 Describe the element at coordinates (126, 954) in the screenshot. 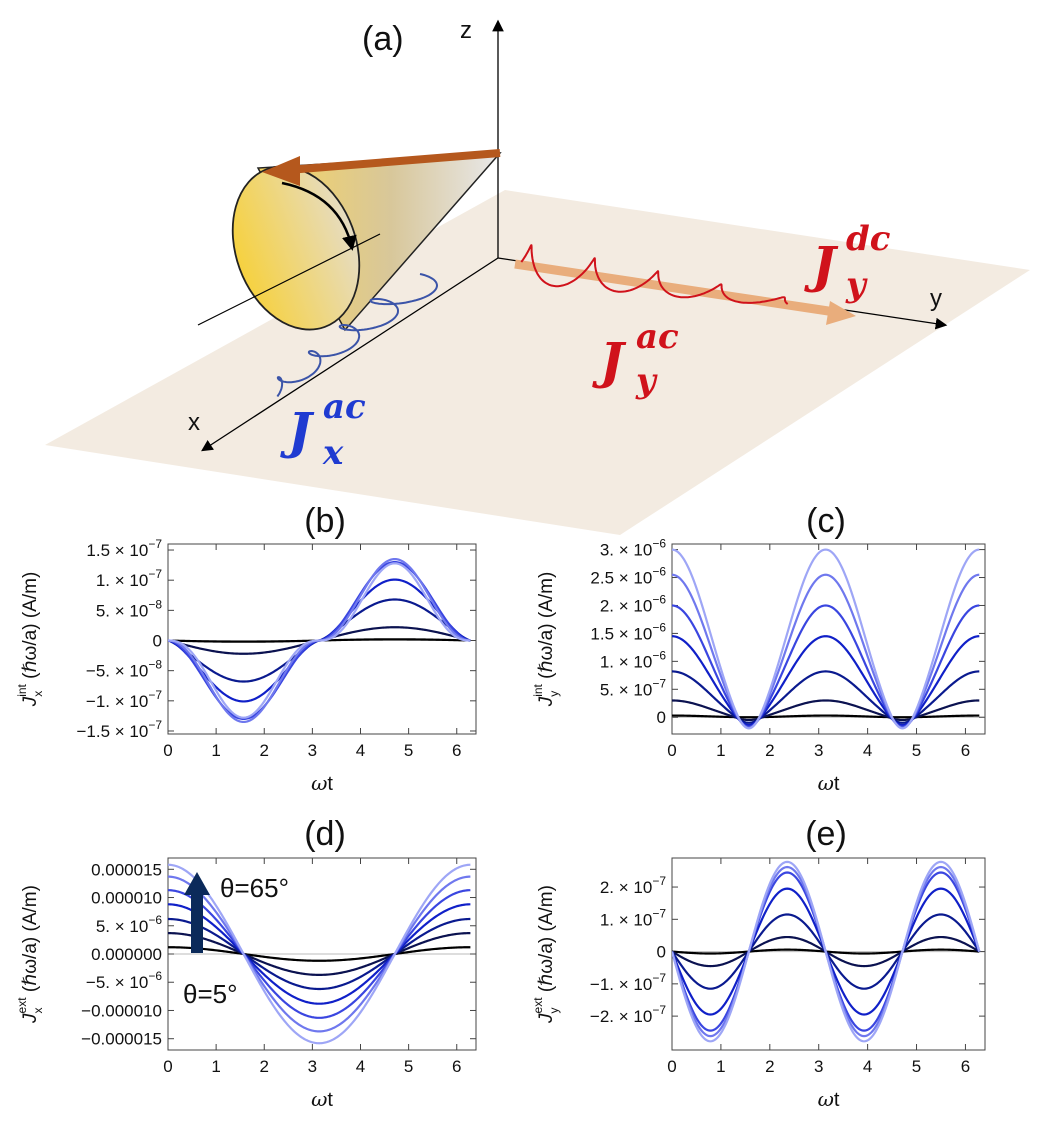

I see `y-tick-label: 0.000000` at that location.